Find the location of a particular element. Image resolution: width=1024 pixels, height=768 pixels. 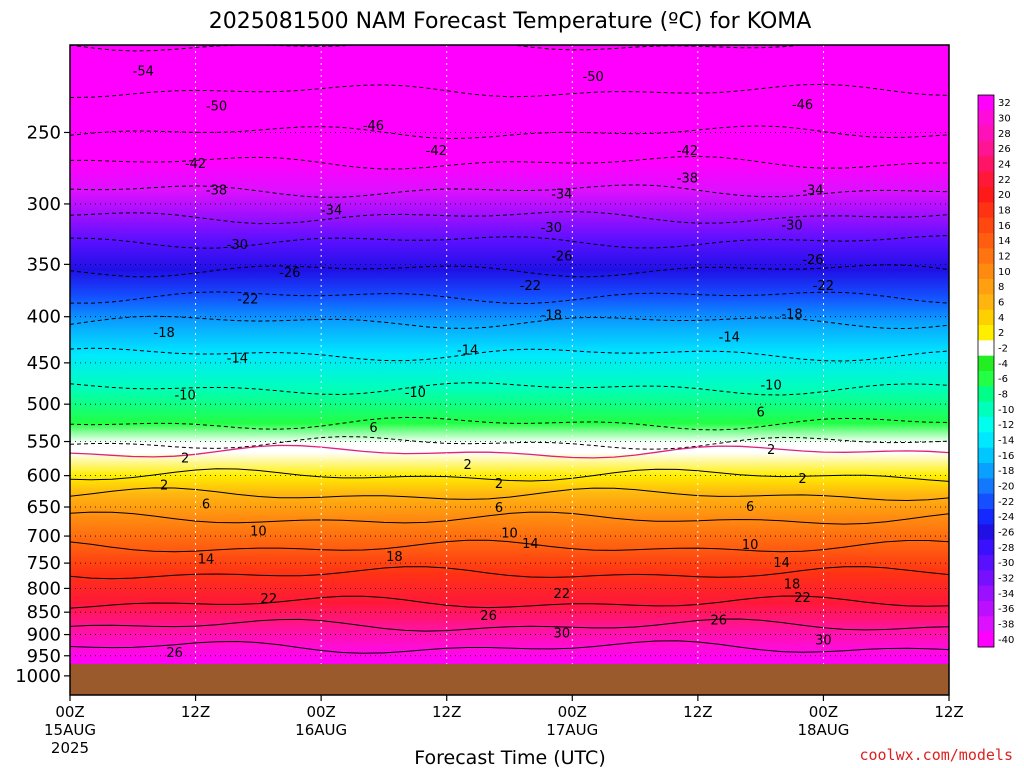

colorbar-label: -8 is located at coordinates (1003, 395).